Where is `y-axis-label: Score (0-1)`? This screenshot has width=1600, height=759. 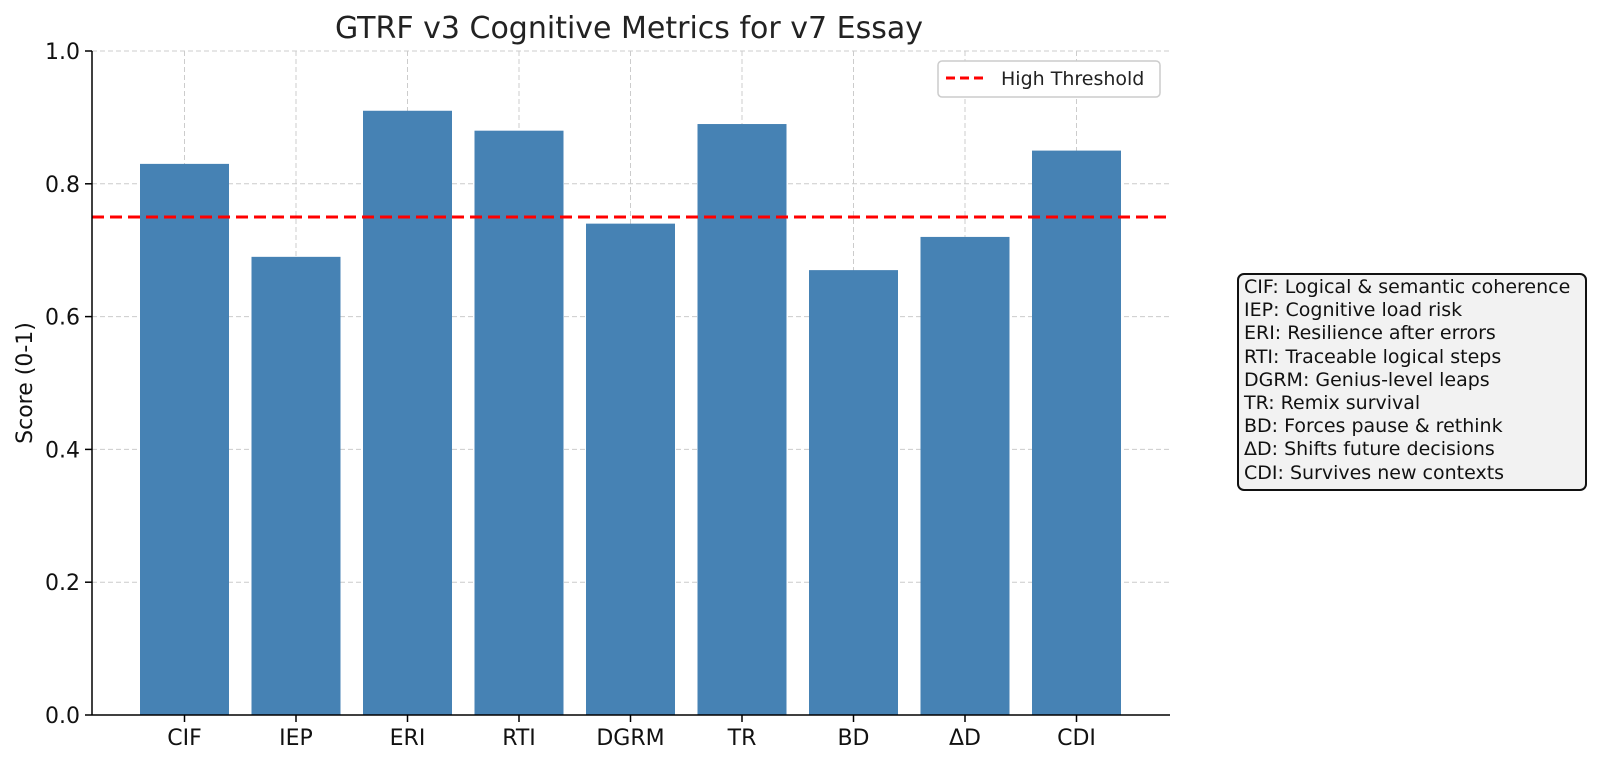 y-axis-label: Score (0-1) is located at coordinates (25, 383).